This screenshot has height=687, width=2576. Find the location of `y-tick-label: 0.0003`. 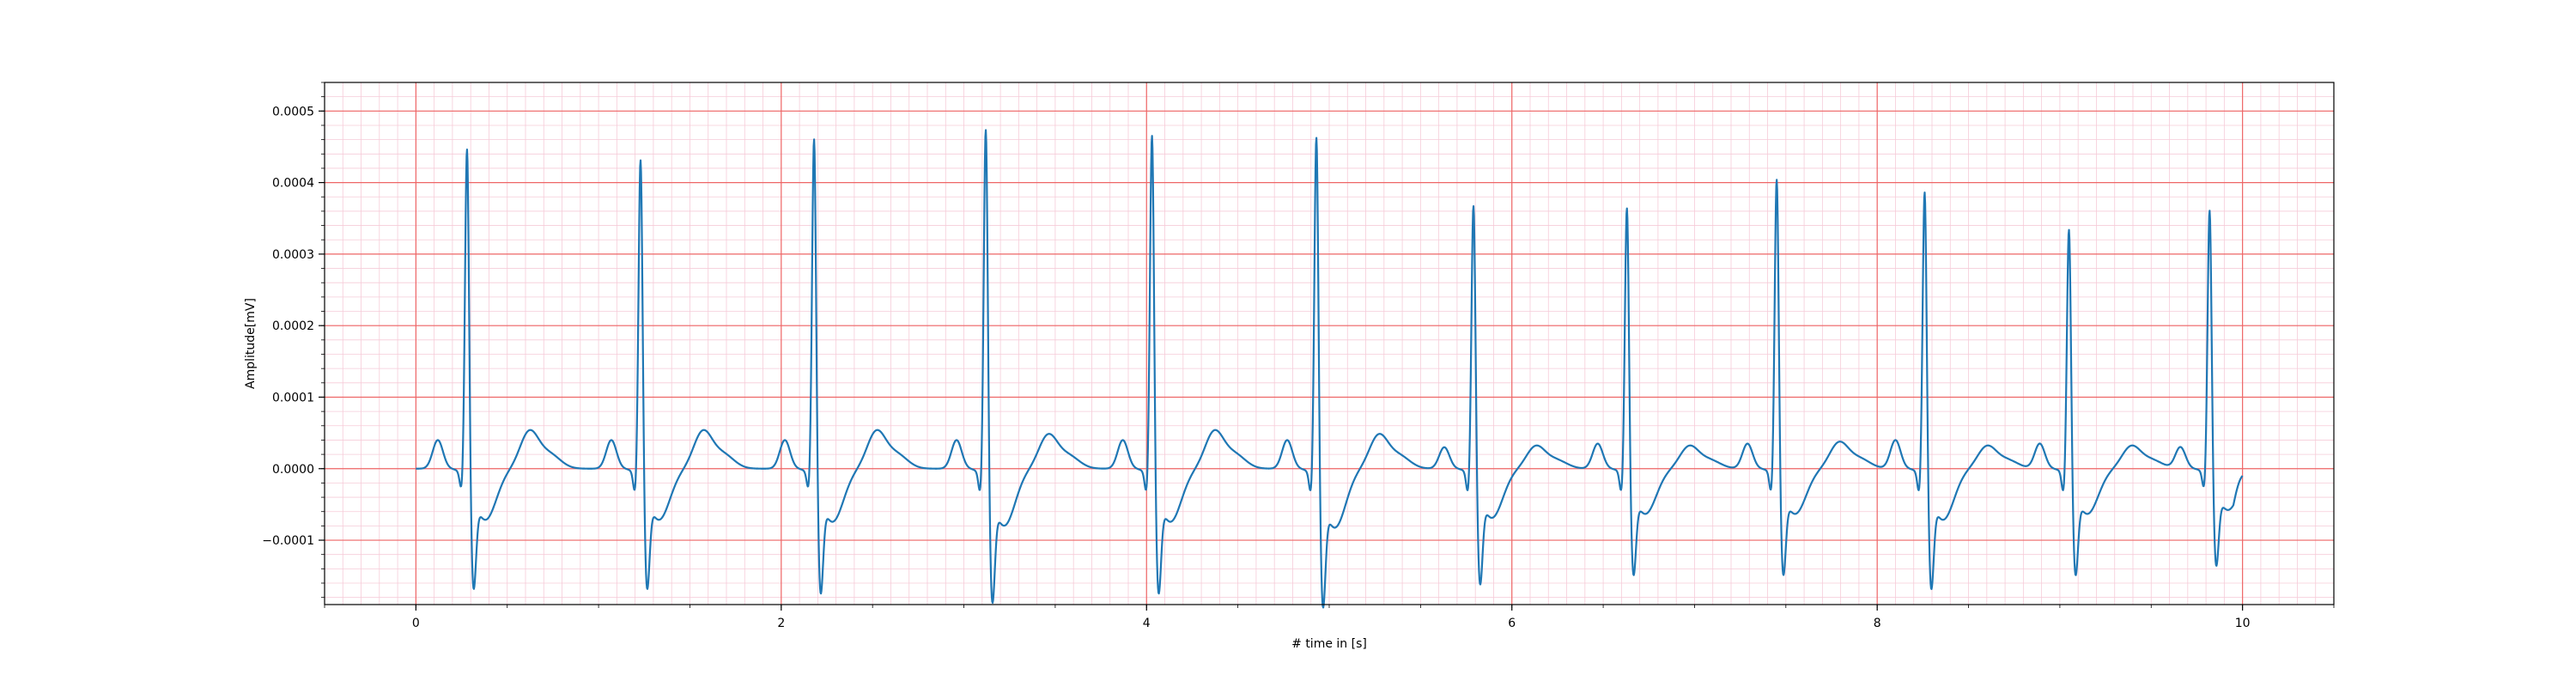

y-tick-label: 0.0003 is located at coordinates (293, 255).